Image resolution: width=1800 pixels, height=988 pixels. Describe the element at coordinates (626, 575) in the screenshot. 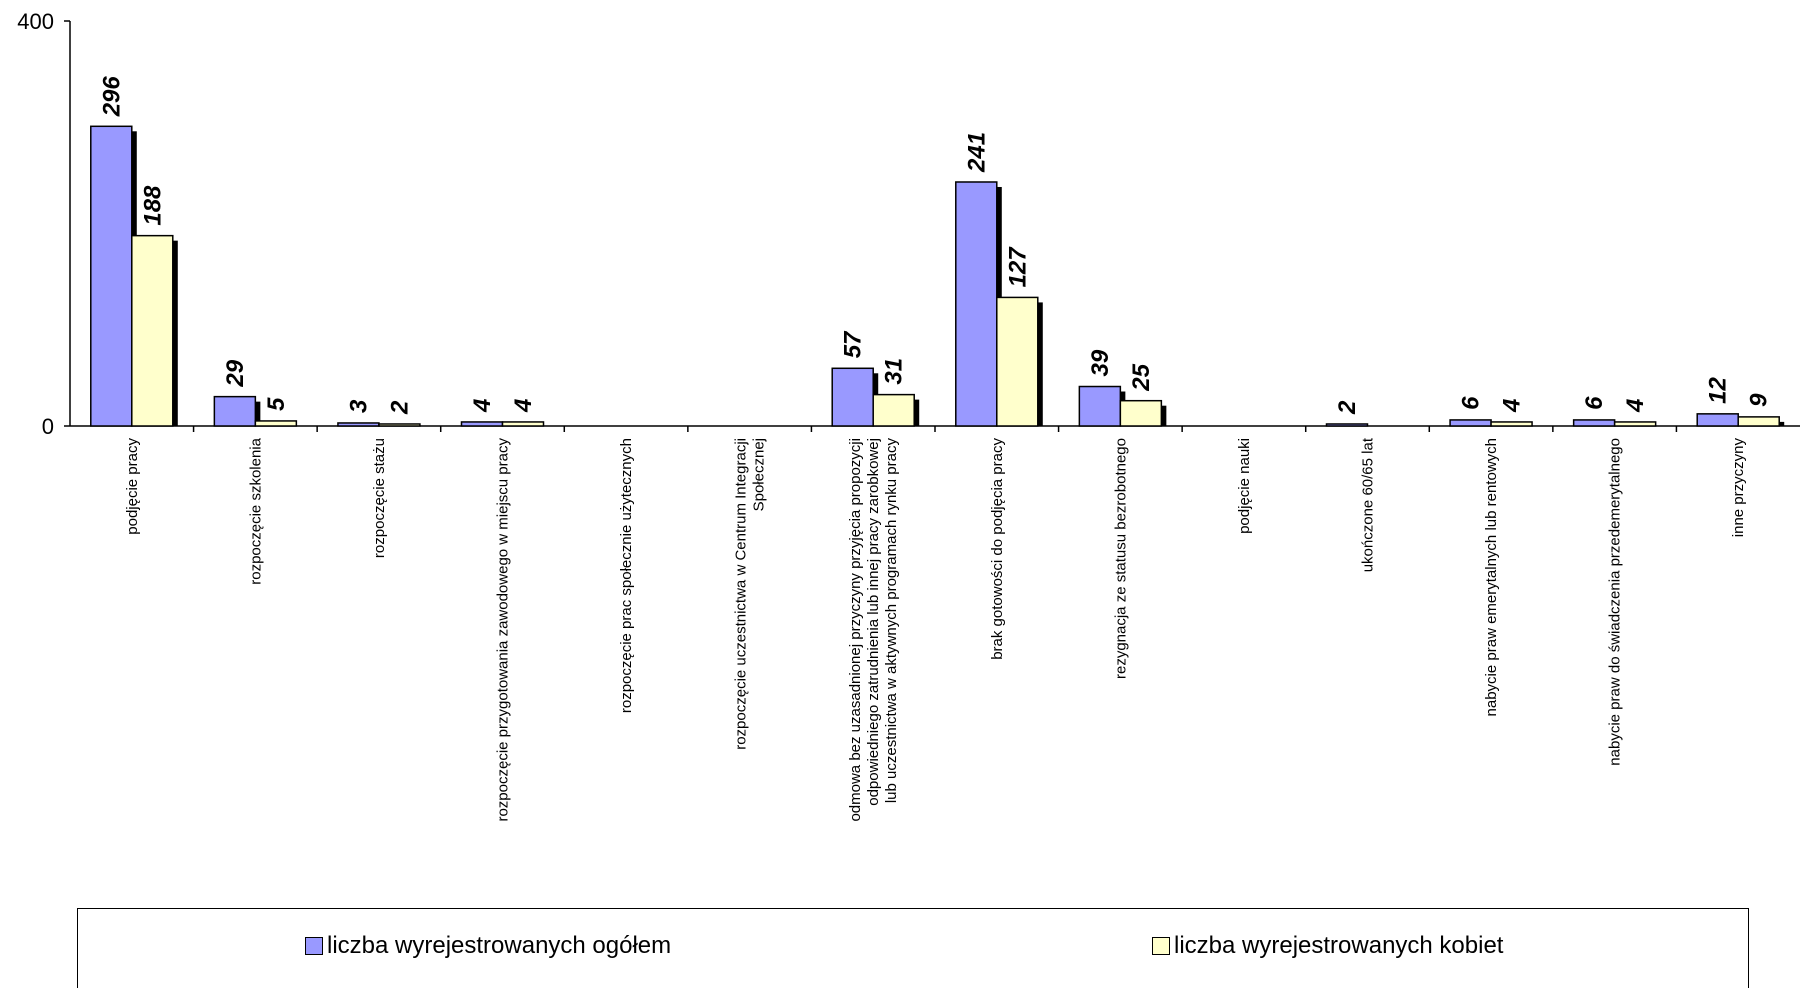

I see `category-label: rozpoczęcie prac społecznie użytecznych` at that location.